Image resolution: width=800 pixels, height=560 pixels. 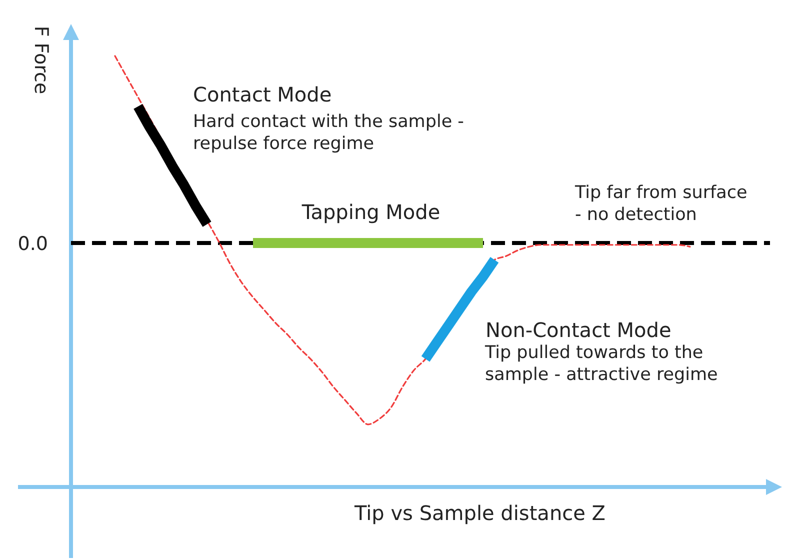 What do you see at coordinates (480, 513) in the screenshot?
I see `x-axis-title: Tip vs Sample distance Z` at bounding box center [480, 513].